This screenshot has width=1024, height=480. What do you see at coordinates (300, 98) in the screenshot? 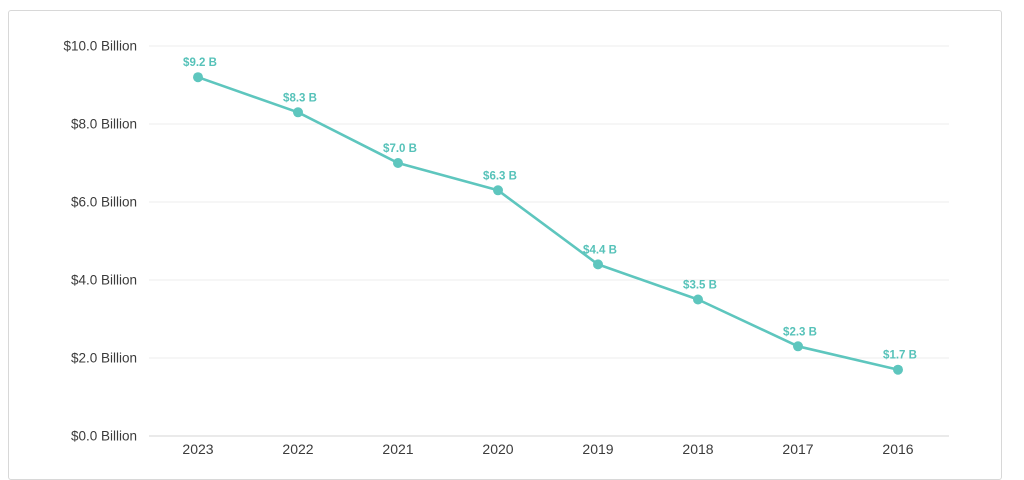
I see `data-point-label: $8.3 B` at bounding box center [300, 98].